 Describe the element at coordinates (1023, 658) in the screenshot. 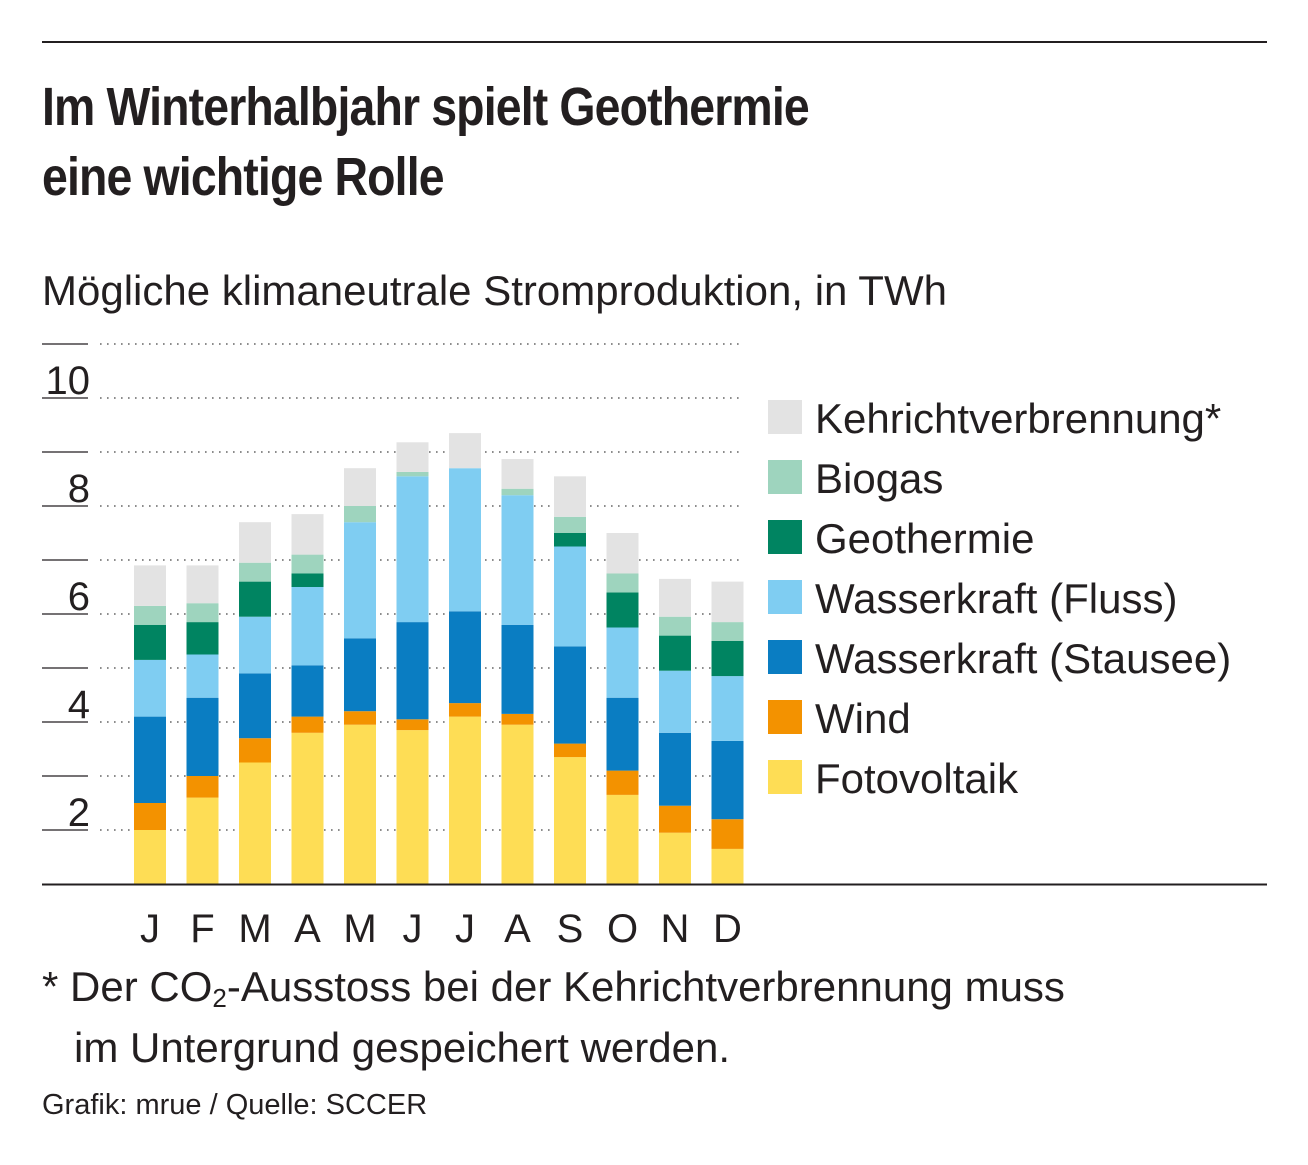

I see `legend-label-wasserkraft-stausee: Wasserkraft (Stausee)` at that location.